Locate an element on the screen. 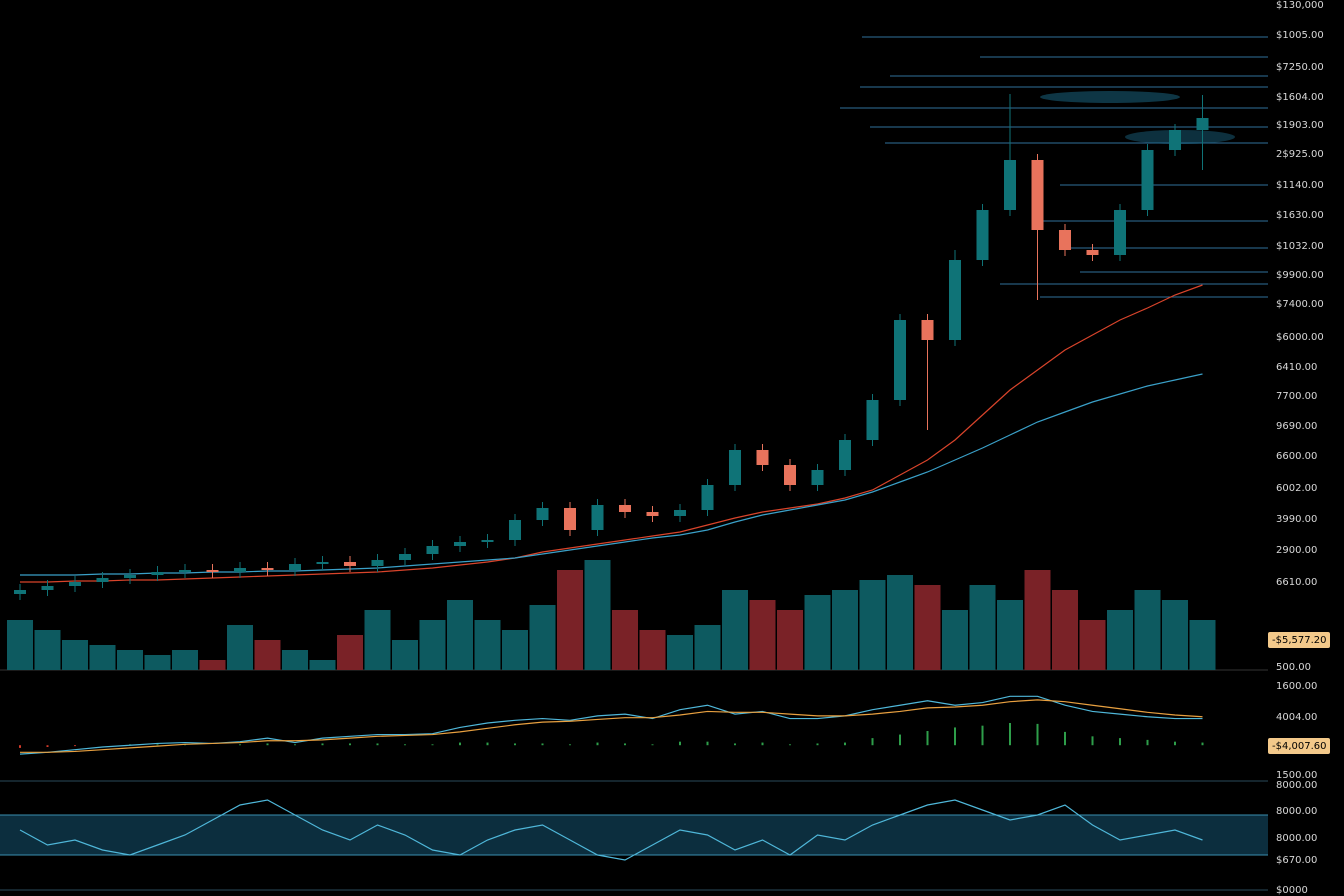 The width and height of the screenshot is (1344, 896). axis-label: $1903.00 is located at coordinates (1300, 125).